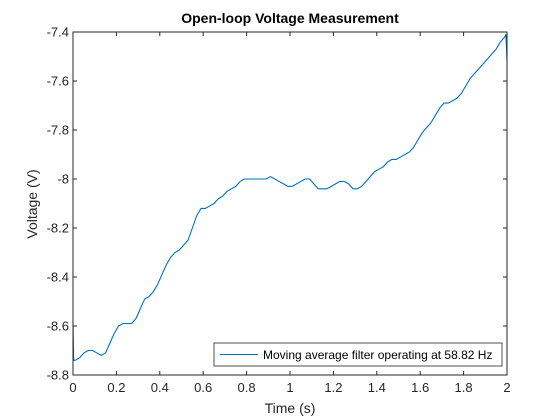 The height and width of the screenshot is (420, 560). What do you see at coordinates (58, 32) in the screenshot?
I see `y-tick-label: -7.4` at bounding box center [58, 32].